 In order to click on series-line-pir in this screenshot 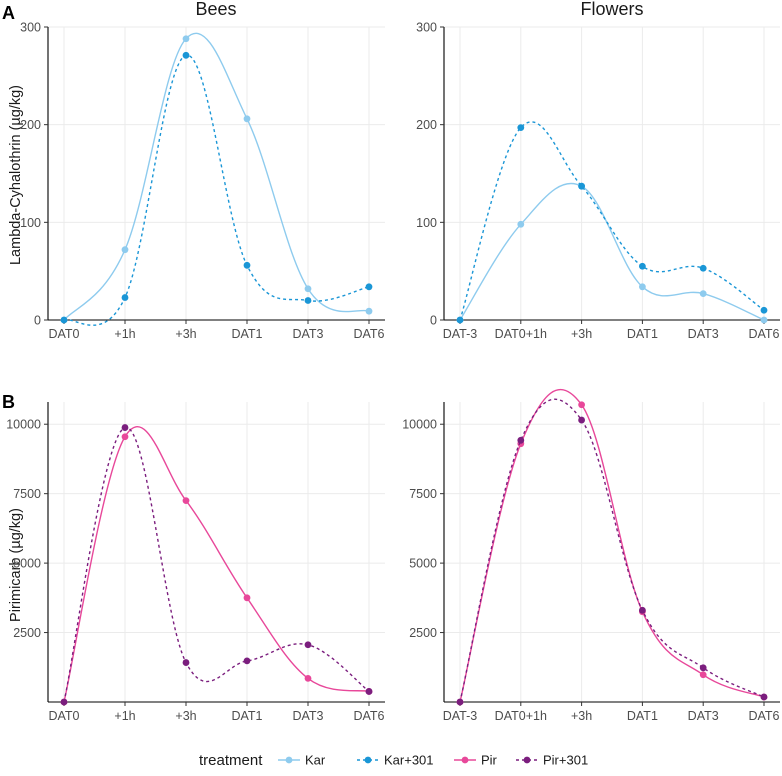, I will do `click(216, 564)`.